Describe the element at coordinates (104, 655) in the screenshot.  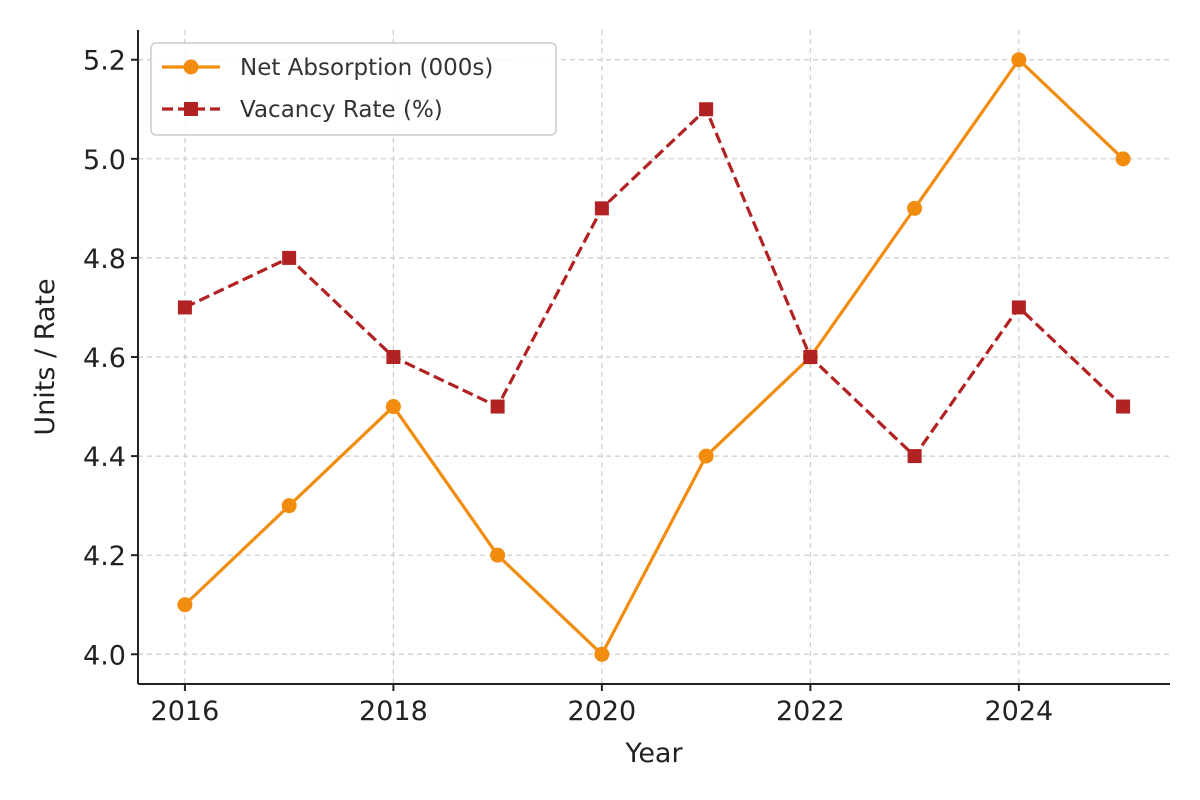
I see `y-tick-label: 4.0` at that location.